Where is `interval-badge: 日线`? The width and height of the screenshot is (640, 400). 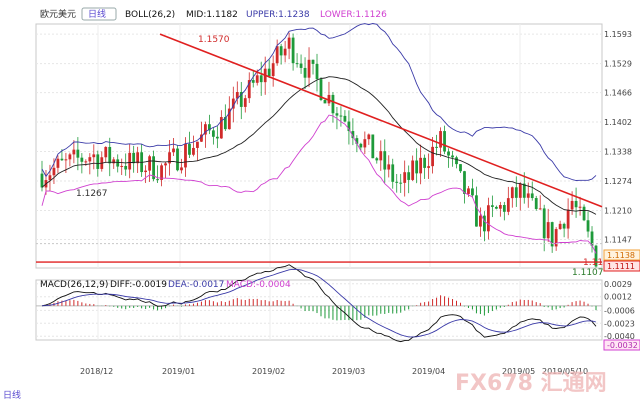 interval-badge: 日线 is located at coordinates (97, 14).